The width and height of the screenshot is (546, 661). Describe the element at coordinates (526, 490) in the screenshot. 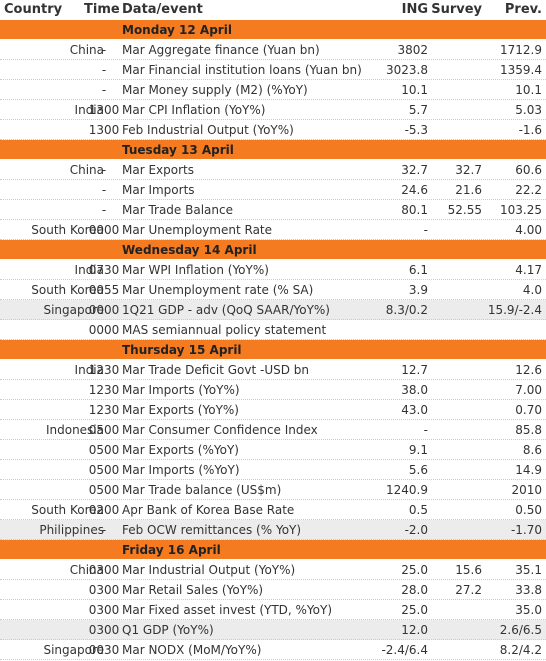

I see `prev-cell: 2010` at that location.